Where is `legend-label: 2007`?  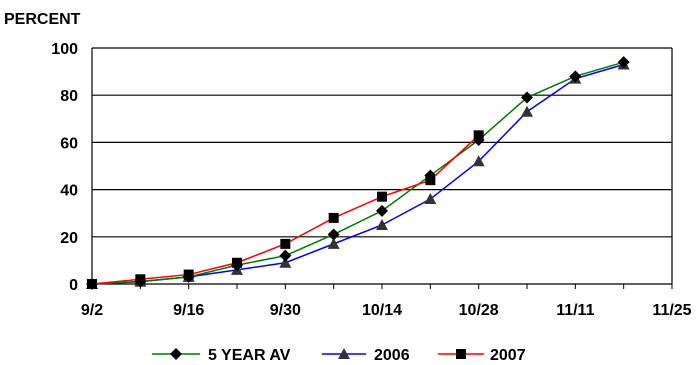 legend-label: 2007 is located at coordinates (508, 355).